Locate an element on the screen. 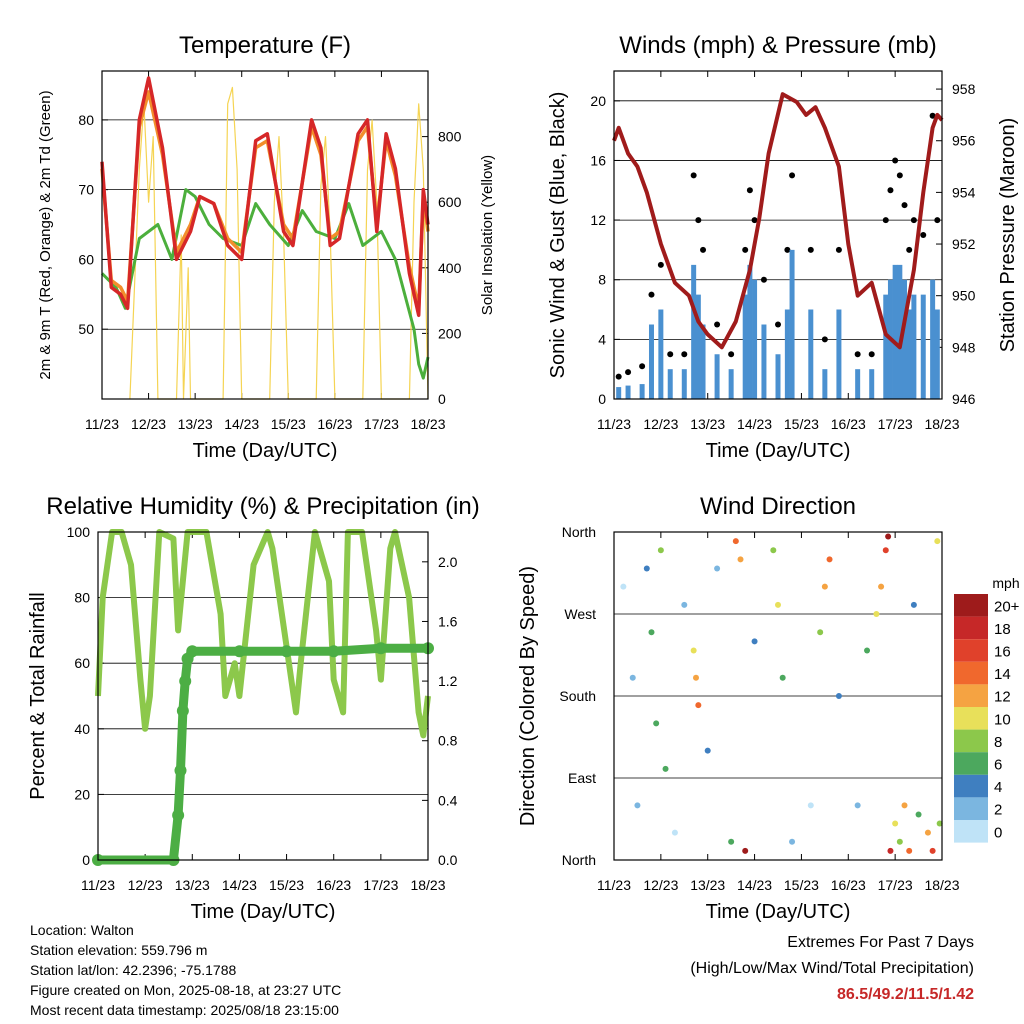  panel4-xlabel: Time (Day/UTC) is located at coordinates (778, 912).